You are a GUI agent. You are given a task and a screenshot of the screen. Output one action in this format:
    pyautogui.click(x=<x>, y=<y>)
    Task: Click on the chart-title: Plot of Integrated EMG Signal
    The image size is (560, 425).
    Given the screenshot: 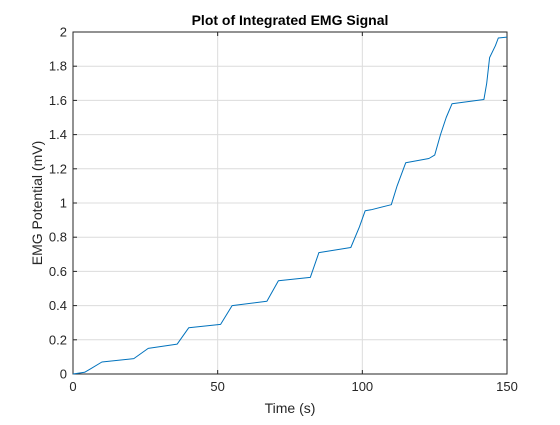 What is the action you would take?
    pyautogui.click(x=290, y=20)
    